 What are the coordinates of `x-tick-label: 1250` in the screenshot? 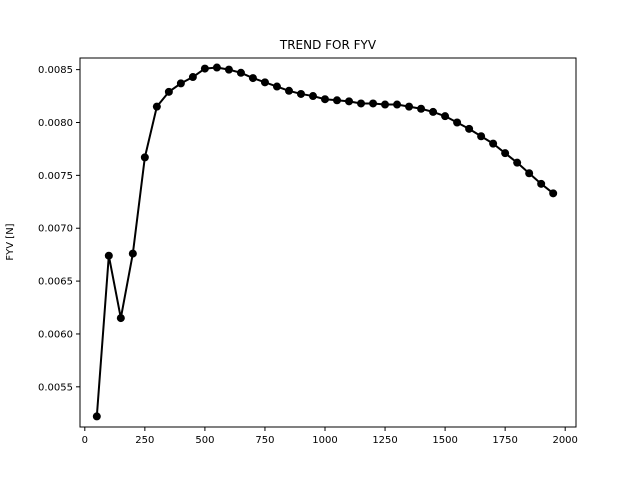 It's located at (384, 440).